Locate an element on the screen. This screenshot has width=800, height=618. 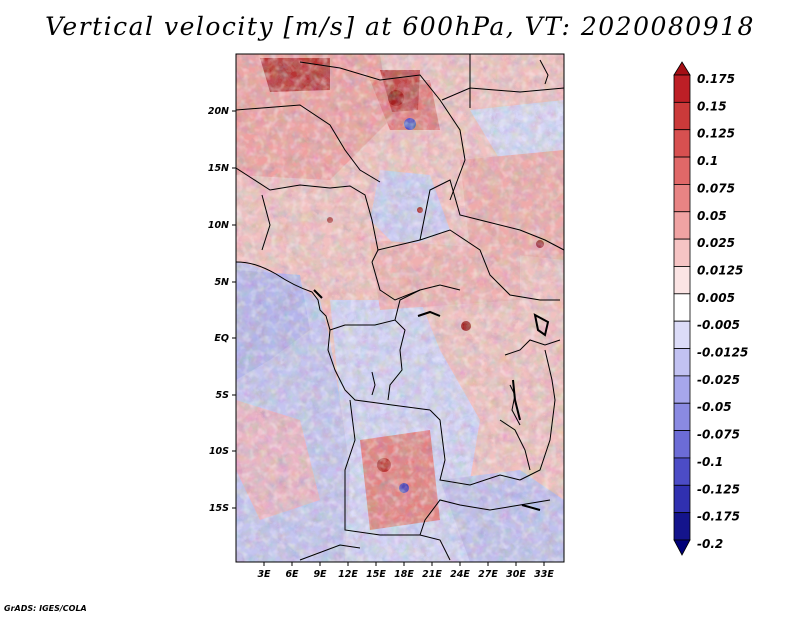
colorbar-label: 0.075 is located at coordinates (716, 188).